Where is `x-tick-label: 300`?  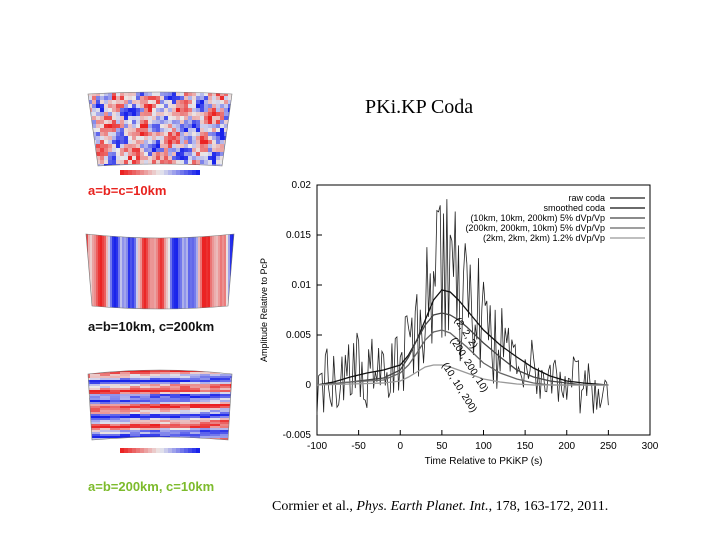 x-tick-label: 300 is located at coordinates (650, 446).